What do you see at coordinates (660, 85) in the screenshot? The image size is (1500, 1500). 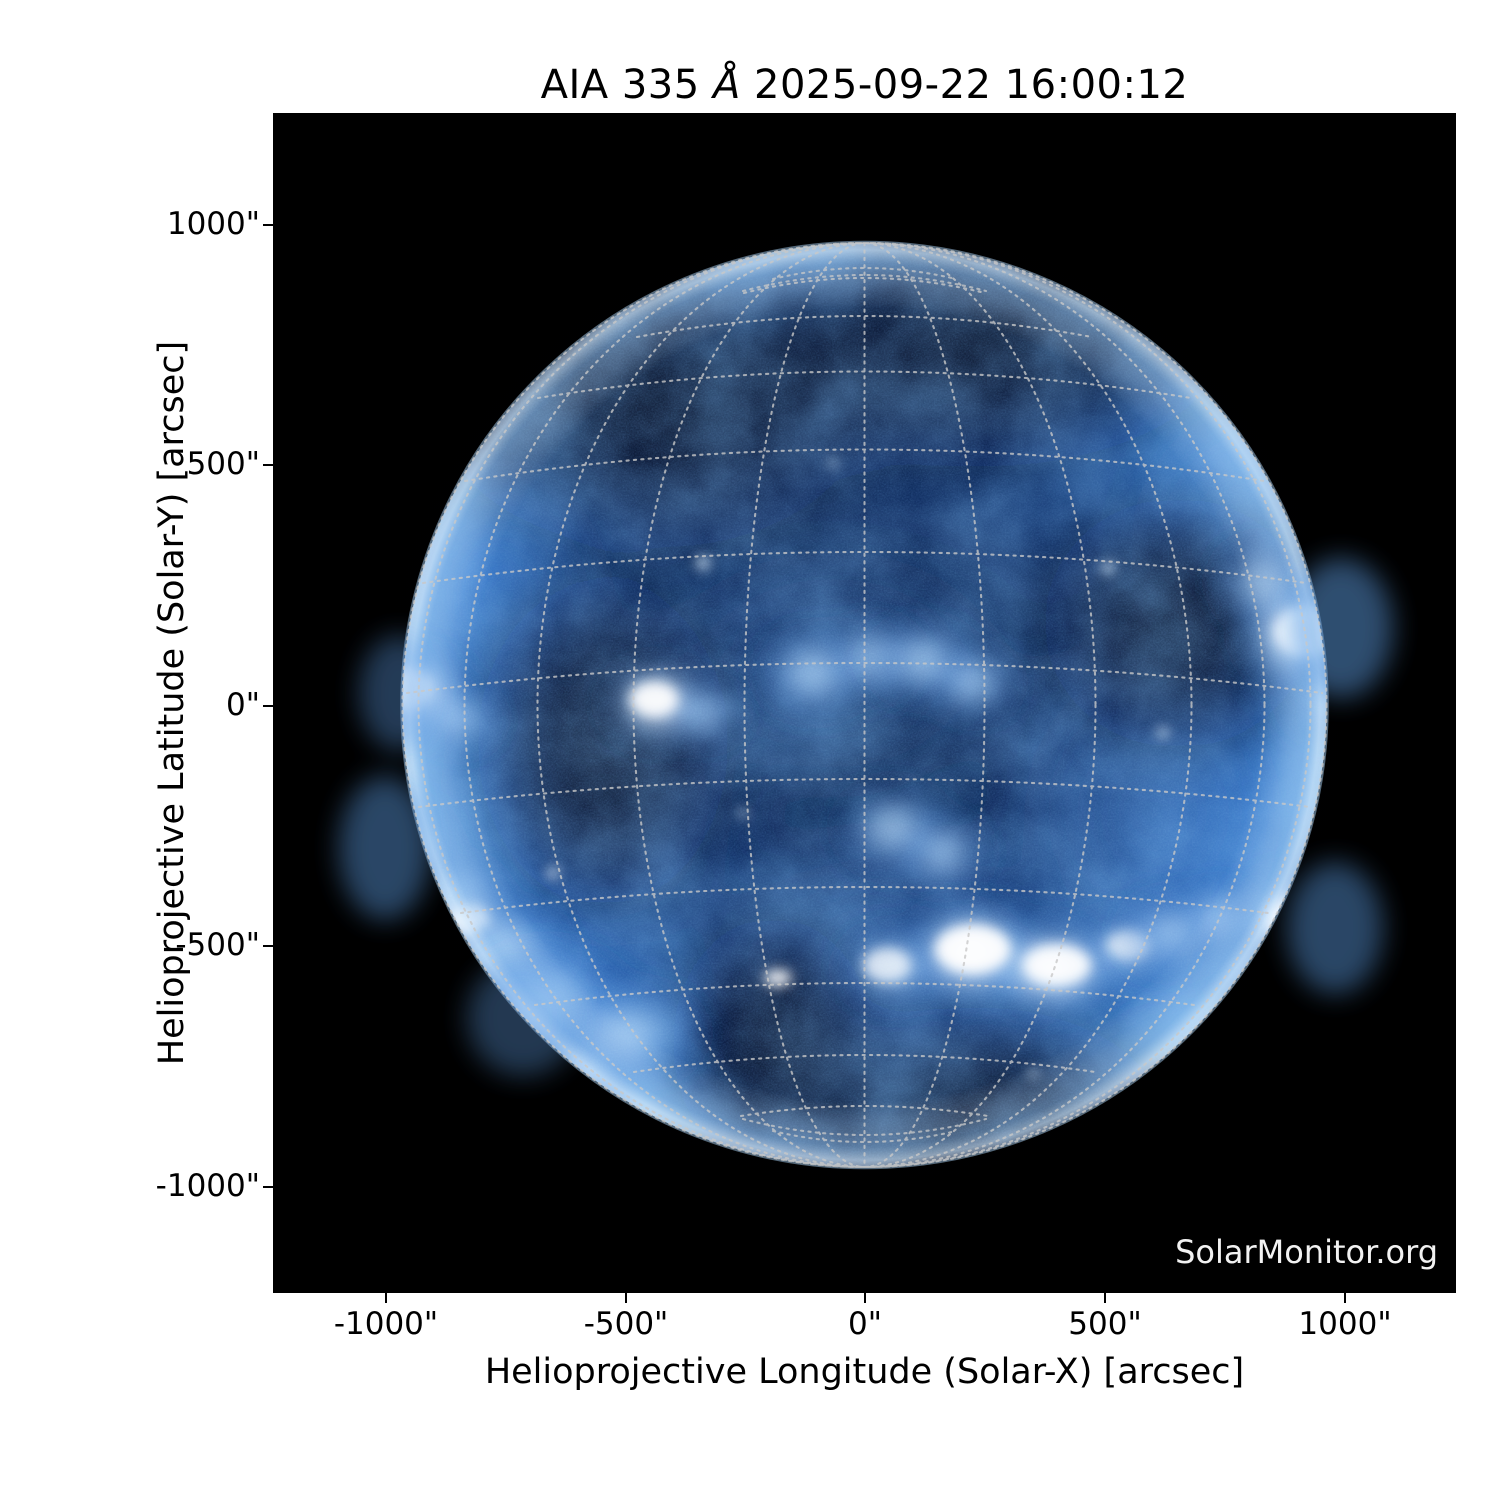 I see `title-wavelength: 335` at bounding box center [660, 85].